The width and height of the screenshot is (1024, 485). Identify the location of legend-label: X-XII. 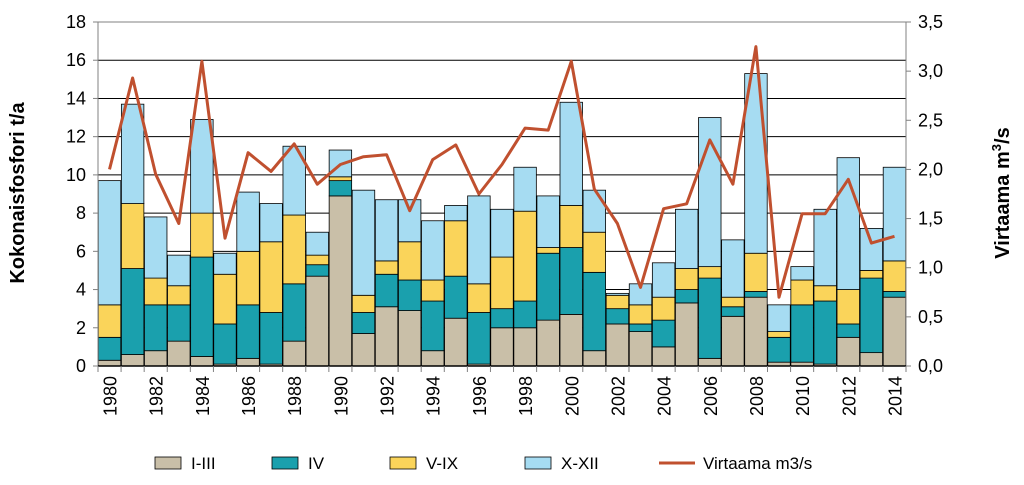
(580, 463).